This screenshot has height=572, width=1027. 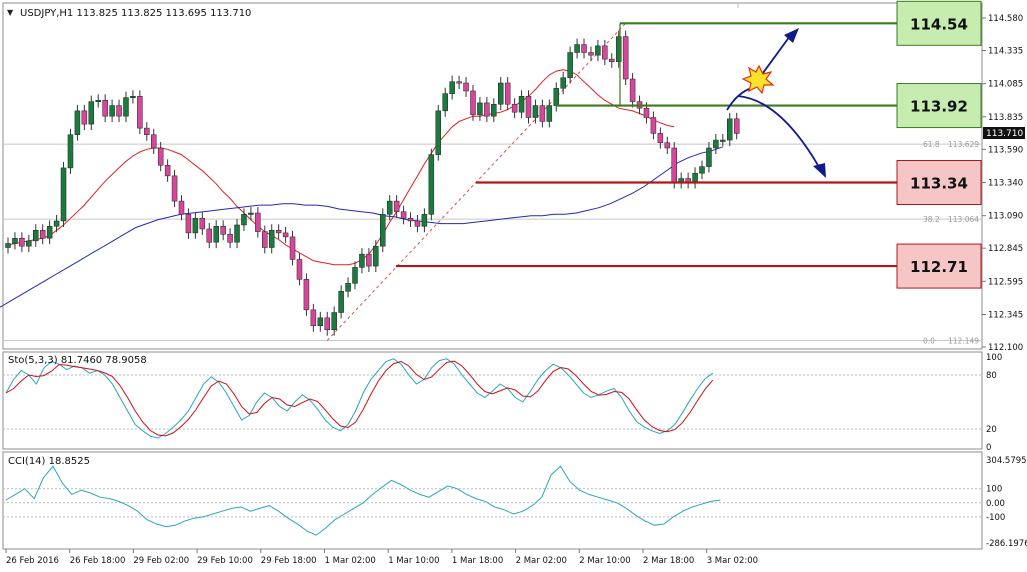 What do you see at coordinates (289, 561) in the screenshot?
I see `time-tick-label: 29 Feb 18:00` at bounding box center [289, 561].